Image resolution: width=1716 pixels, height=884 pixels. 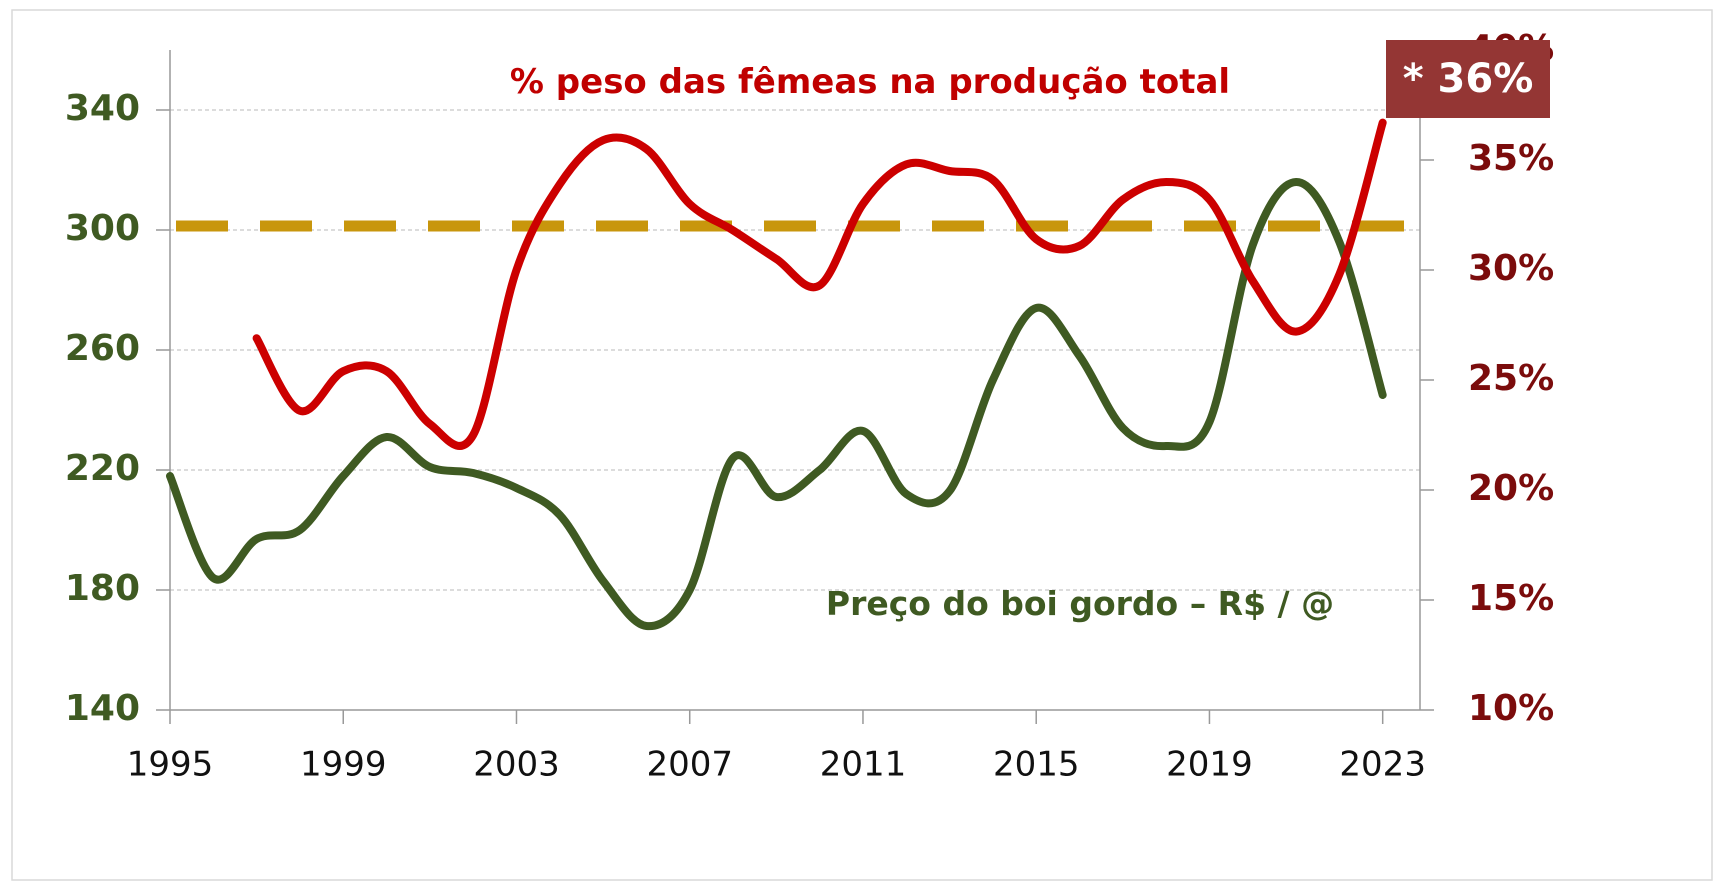 What do you see at coordinates (1080, 603) in the screenshot?
I see `series-label: Preço do boi gordo – R$ / @` at bounding box center [1080, 603].